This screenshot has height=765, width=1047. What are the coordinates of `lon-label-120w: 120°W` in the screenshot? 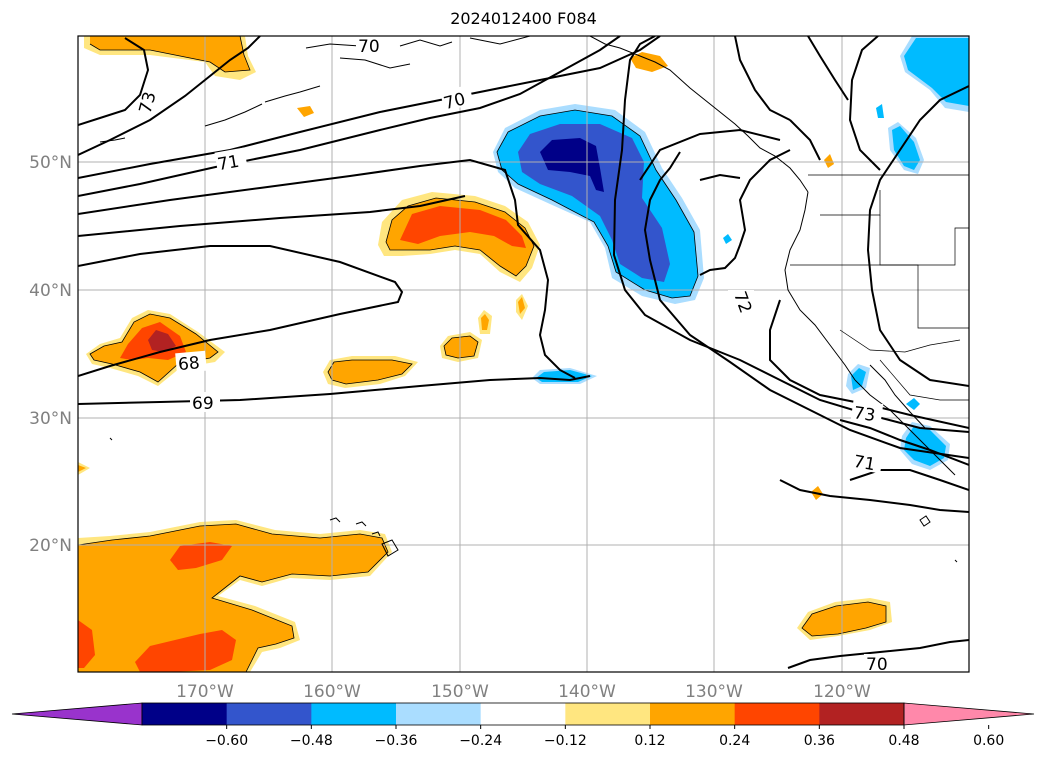 It's located at (842, 692).